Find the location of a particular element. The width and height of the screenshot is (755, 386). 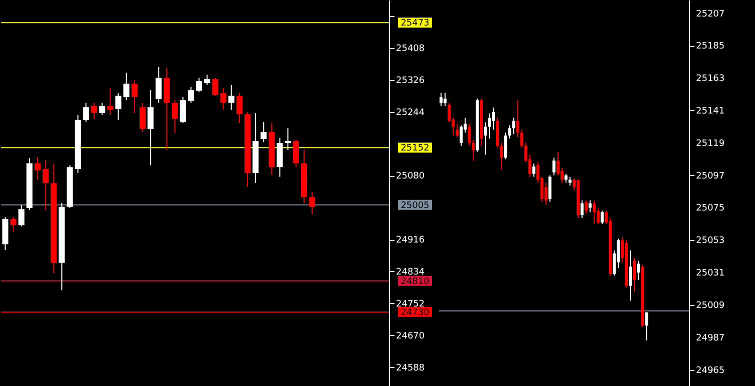

y-tick-label: 25207 is located at coordinates (710, 14).